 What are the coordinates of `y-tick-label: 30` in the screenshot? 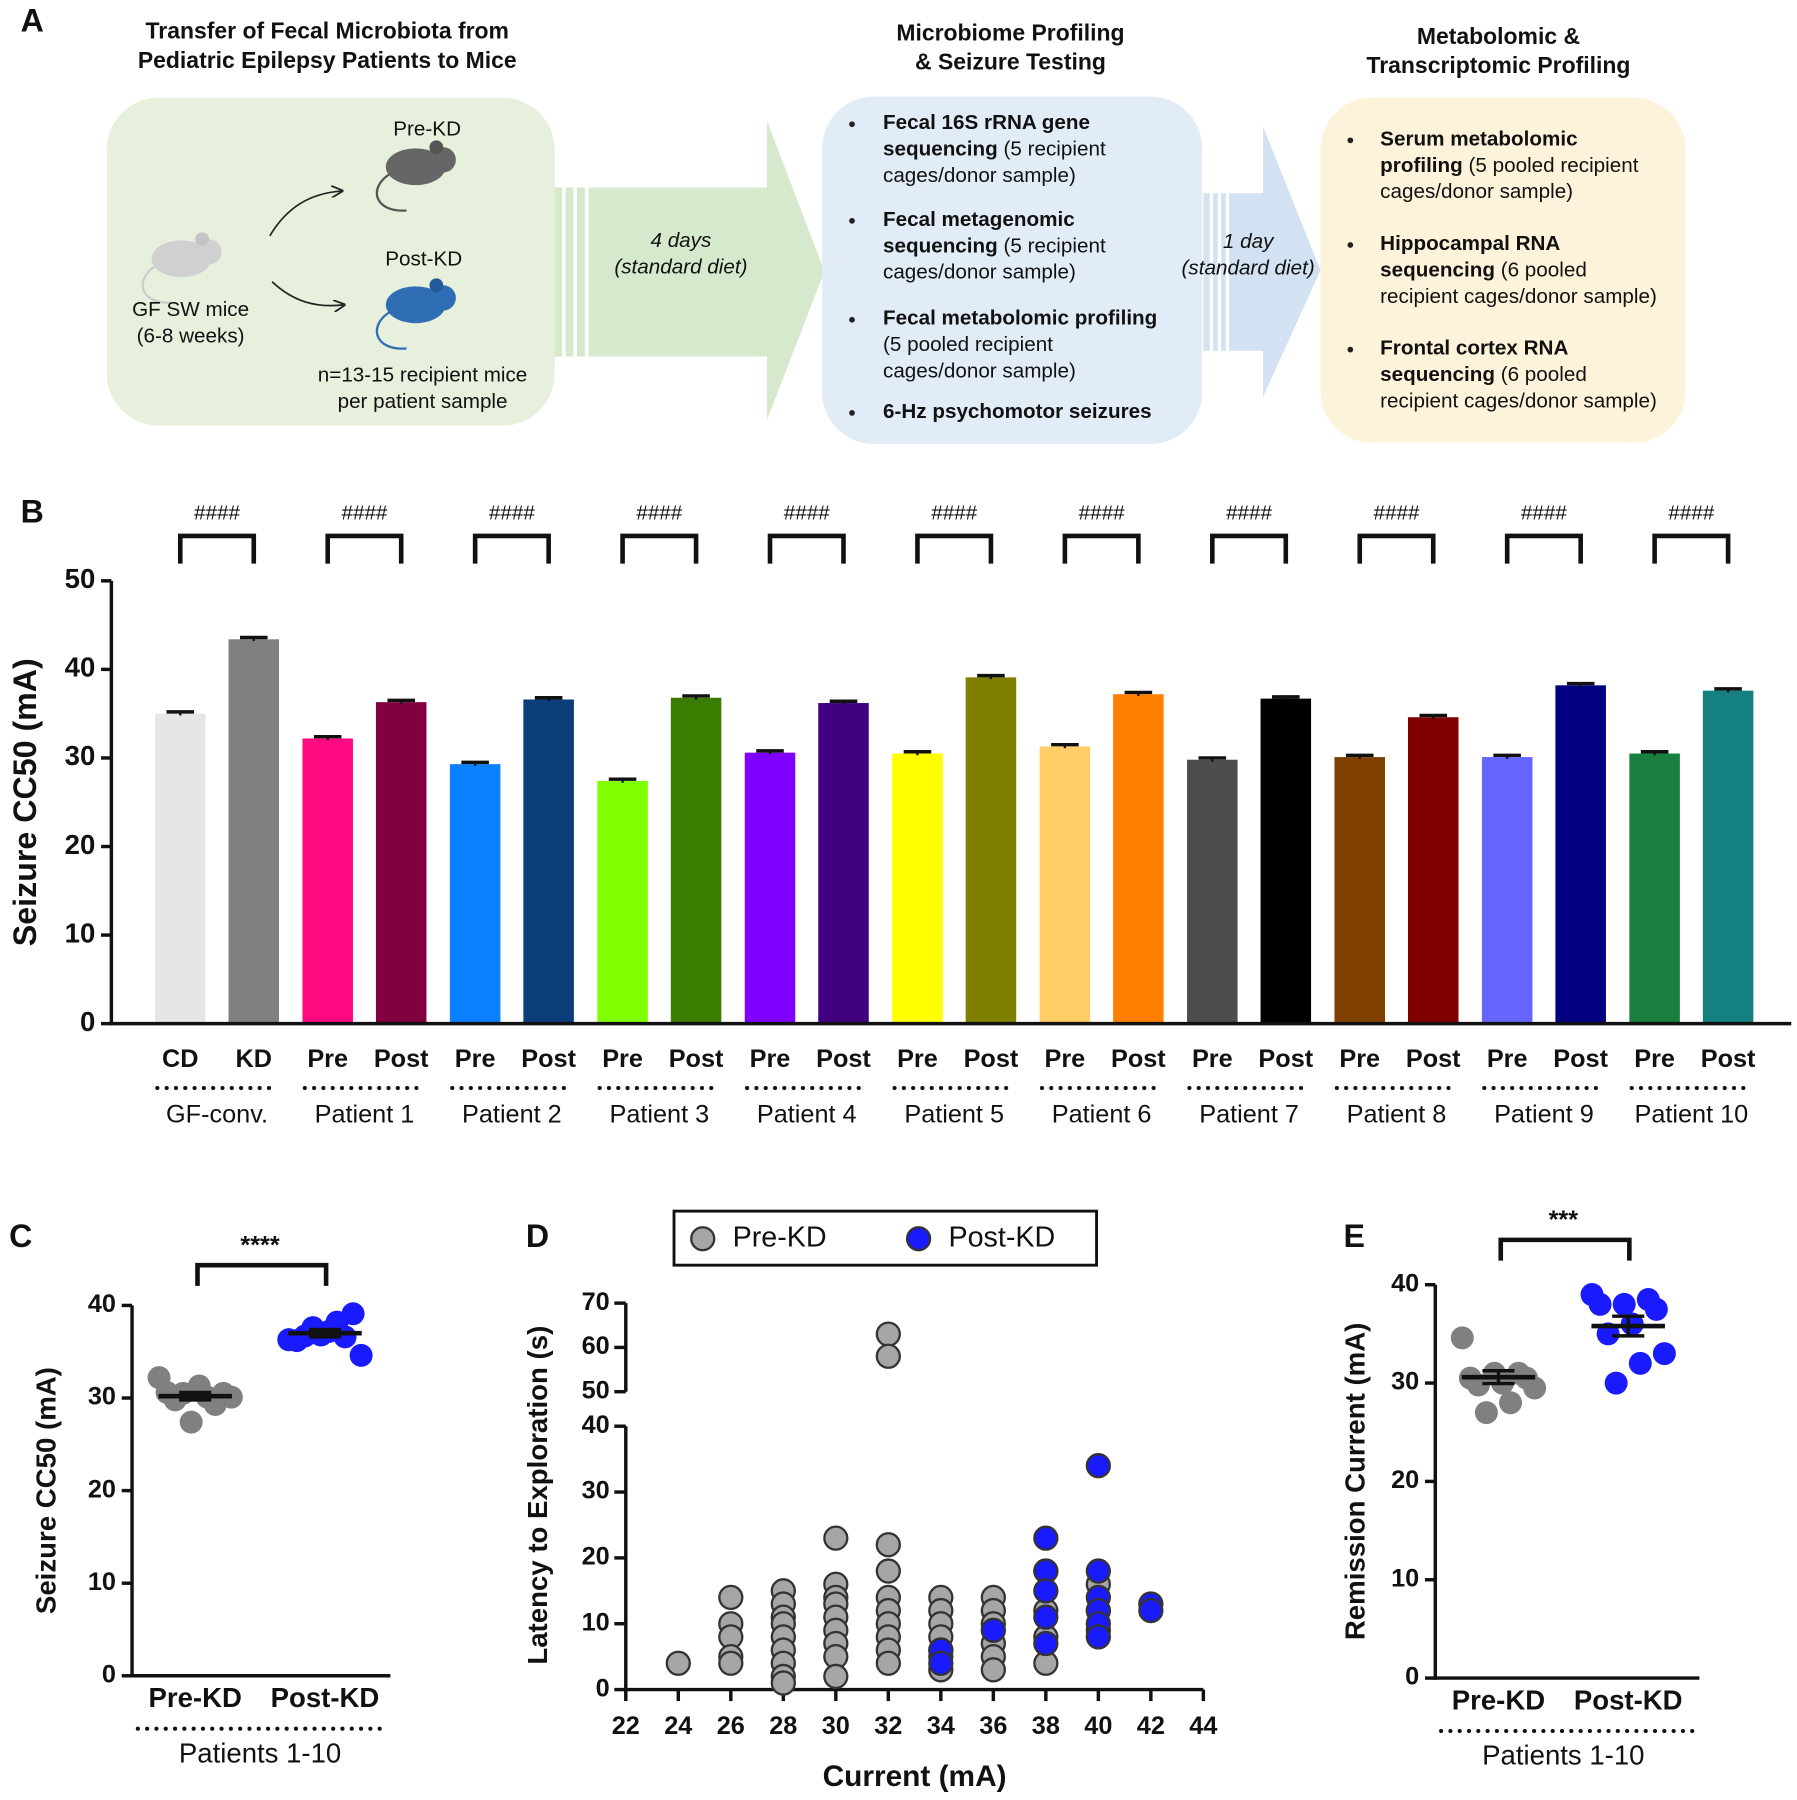 It's located at (80, 755).